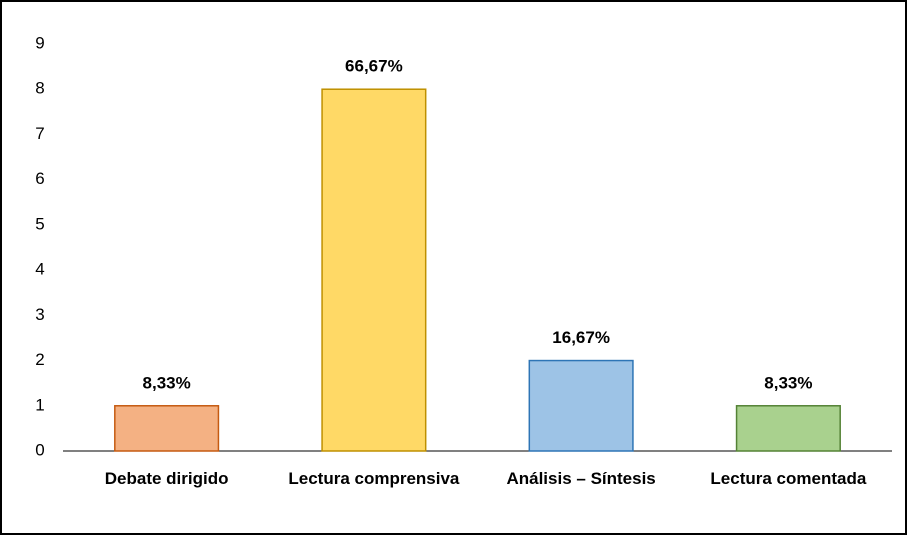 This screenshot has width=907, height=535. What do you see at coordinates (39, 42) in the screenshot?
I see `y-tick-label: 9` at bounding box center [39, 42].